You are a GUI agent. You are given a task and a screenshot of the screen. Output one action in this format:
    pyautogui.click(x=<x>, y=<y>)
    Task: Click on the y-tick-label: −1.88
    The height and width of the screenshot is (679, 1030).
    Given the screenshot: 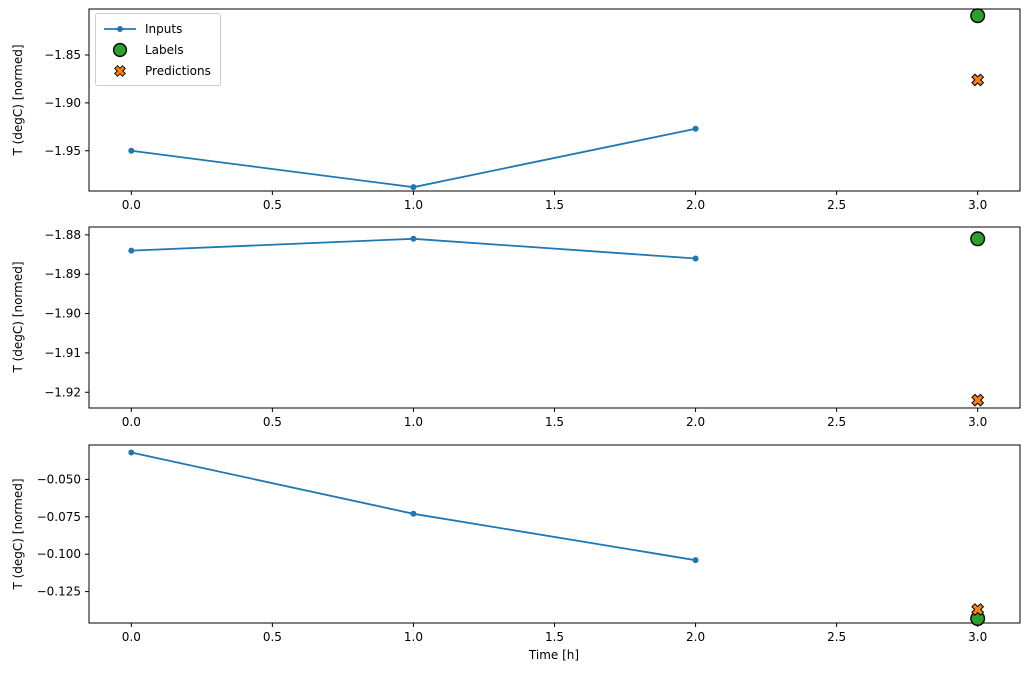 What is the action you would take?
    pyautogui.click(x=62, y=235)
    